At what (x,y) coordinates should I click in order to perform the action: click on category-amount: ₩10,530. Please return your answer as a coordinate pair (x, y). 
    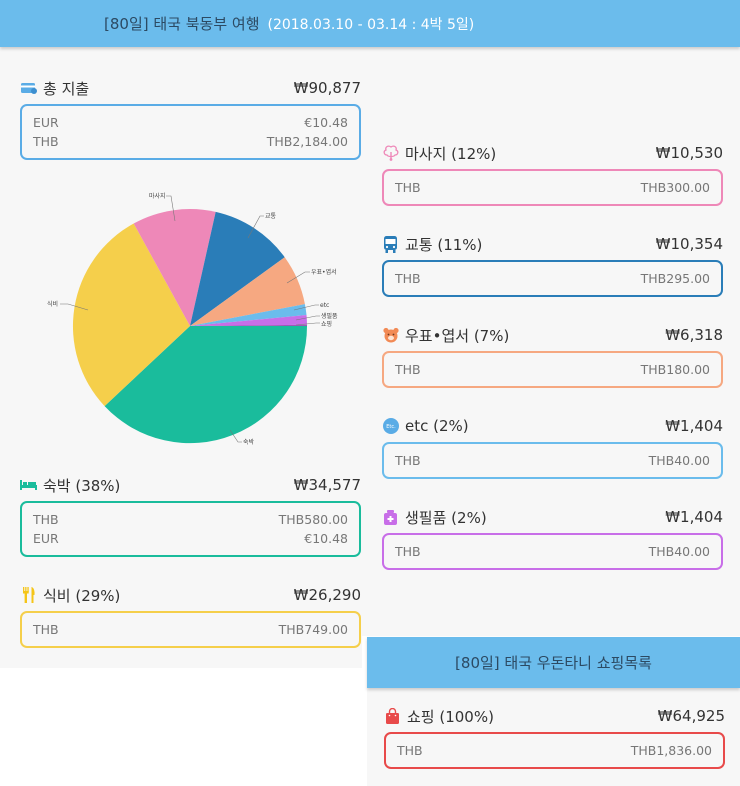
    Looking at the image, I should click on (689, 153).